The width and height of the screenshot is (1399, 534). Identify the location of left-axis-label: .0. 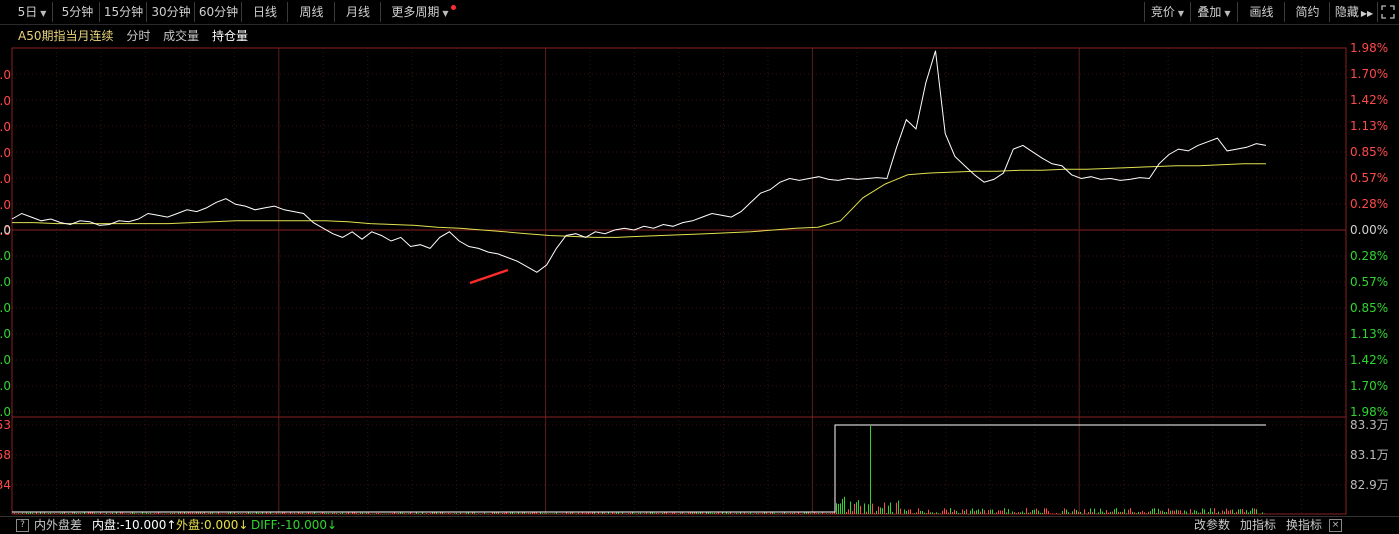
(5, 101).